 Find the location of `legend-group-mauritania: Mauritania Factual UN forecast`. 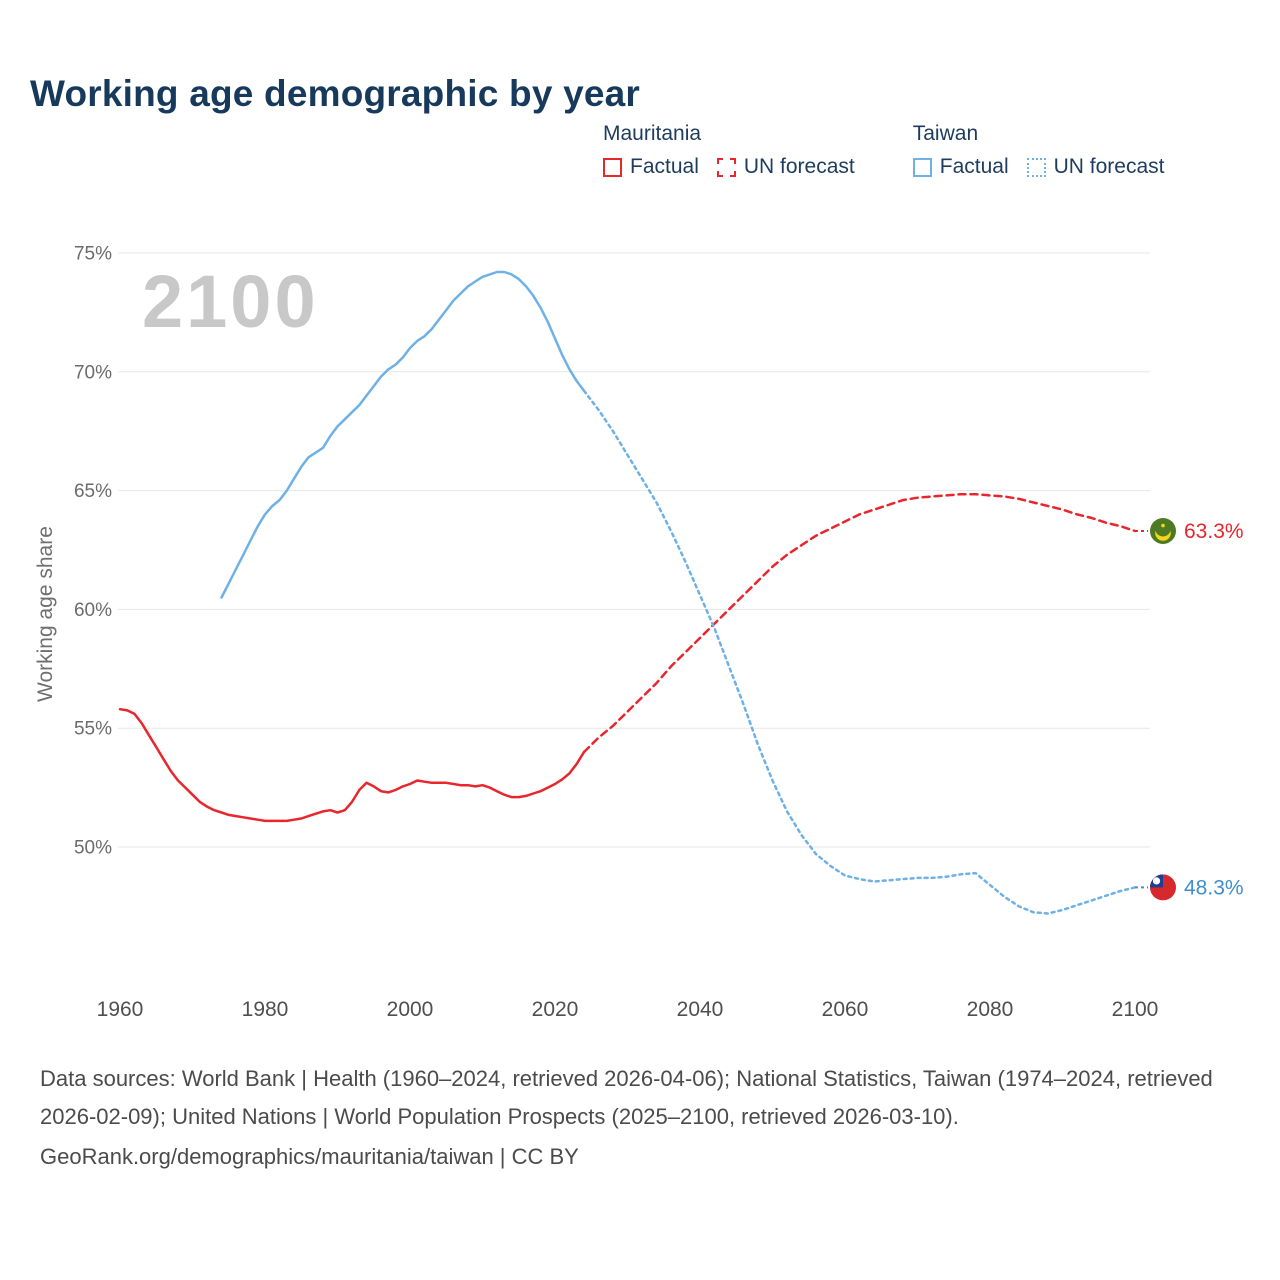

legend-group-mauritania: Mauritania Factual UN forecast is located at coordinates (729, 150).